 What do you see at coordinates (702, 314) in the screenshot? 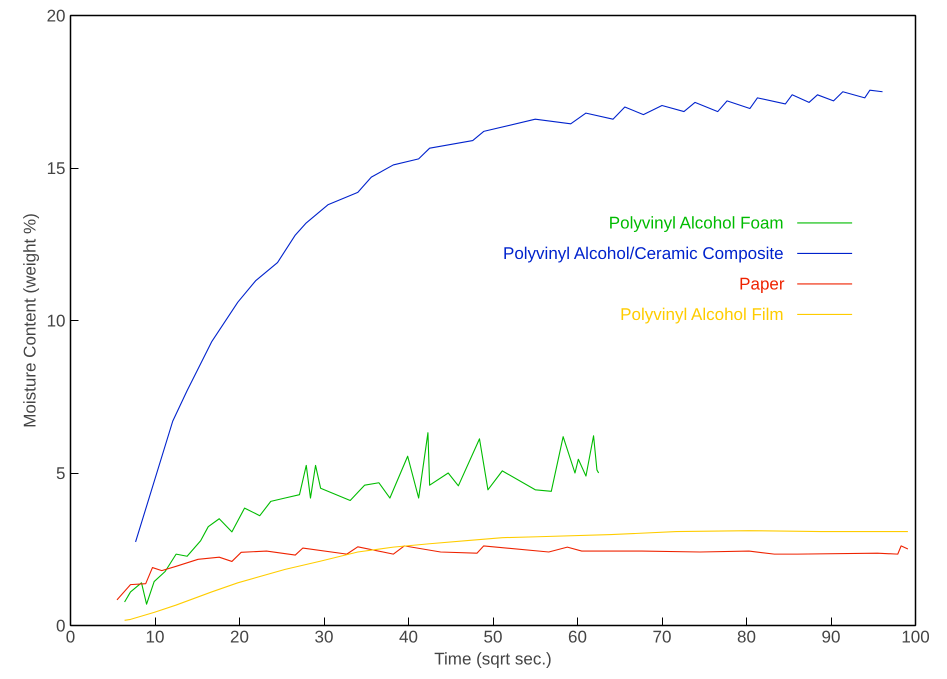
I see `legend-label: Polyvinyl Alcohol Film` at bounding box center [702, 314].